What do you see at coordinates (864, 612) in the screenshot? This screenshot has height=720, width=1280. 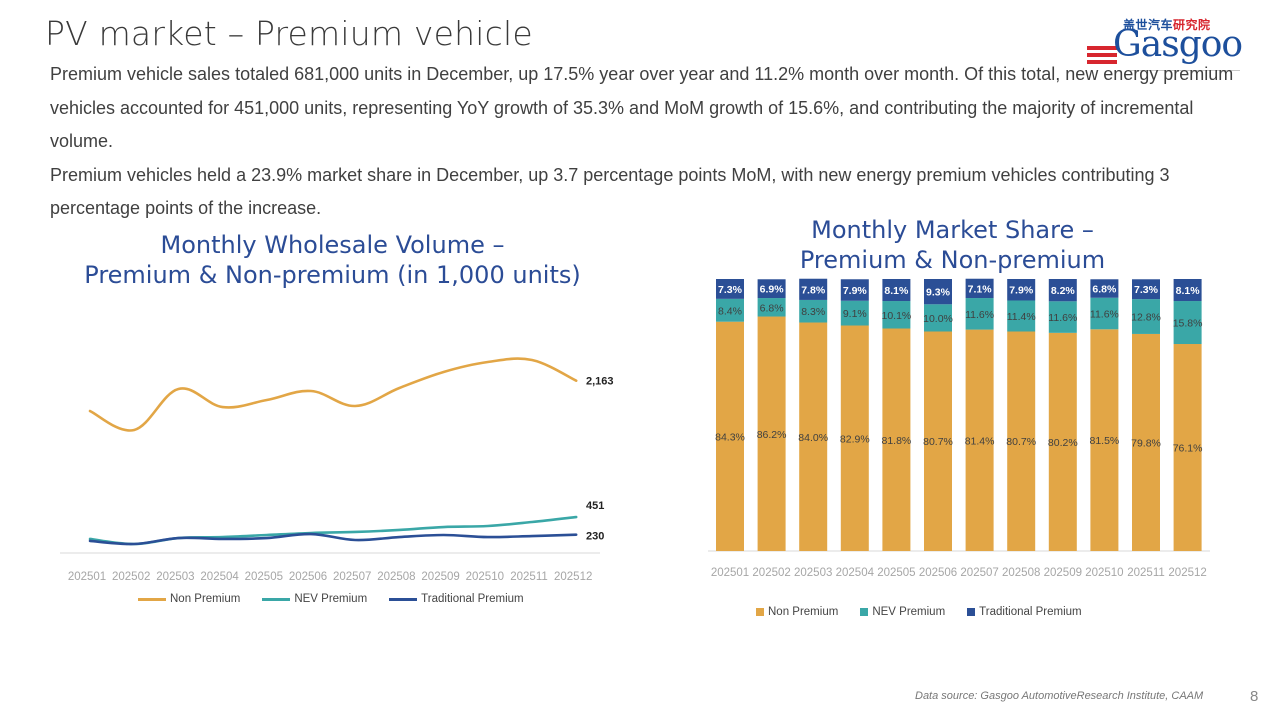 I see `legend-swatch-nev-premium` at bounding box center [864, 612].